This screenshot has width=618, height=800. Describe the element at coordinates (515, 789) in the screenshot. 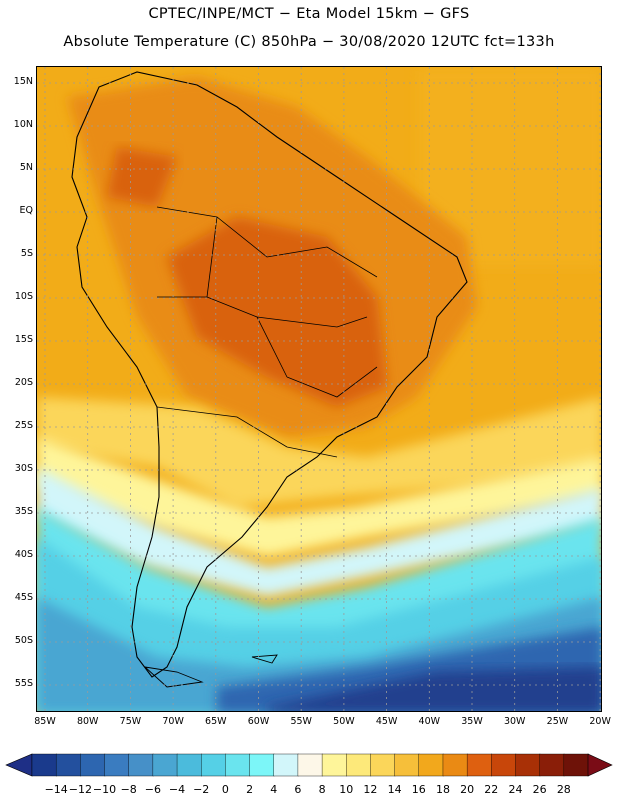

I see `colorbar-label: 24` at that location.